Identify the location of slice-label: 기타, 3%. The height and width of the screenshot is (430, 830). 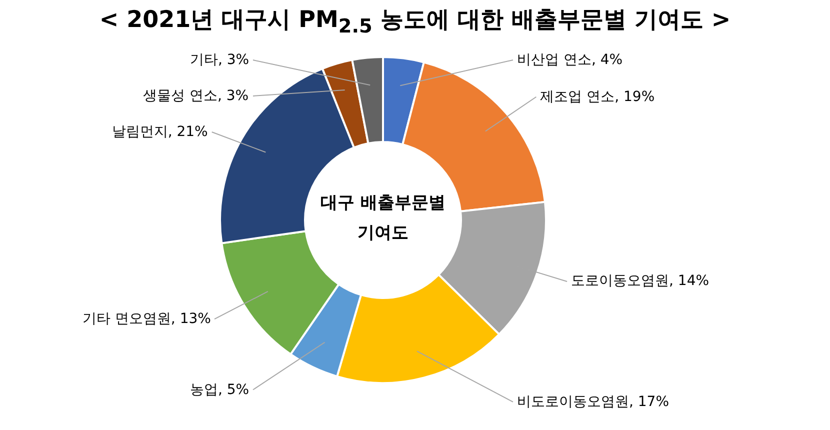
(220, 60).